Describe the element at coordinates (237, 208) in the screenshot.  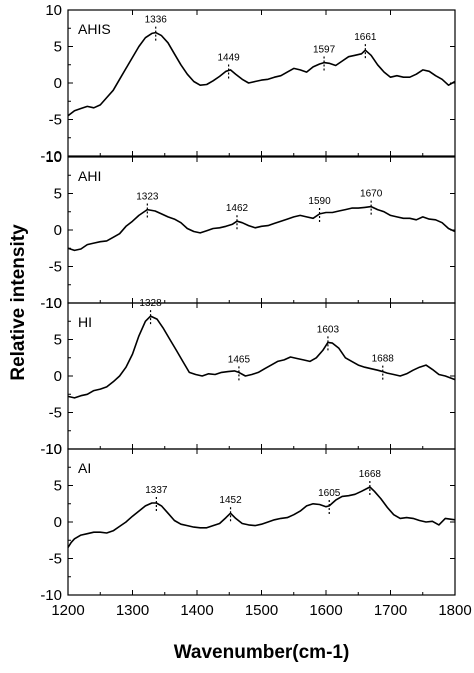
I see `peak-label: 1462` at that location.